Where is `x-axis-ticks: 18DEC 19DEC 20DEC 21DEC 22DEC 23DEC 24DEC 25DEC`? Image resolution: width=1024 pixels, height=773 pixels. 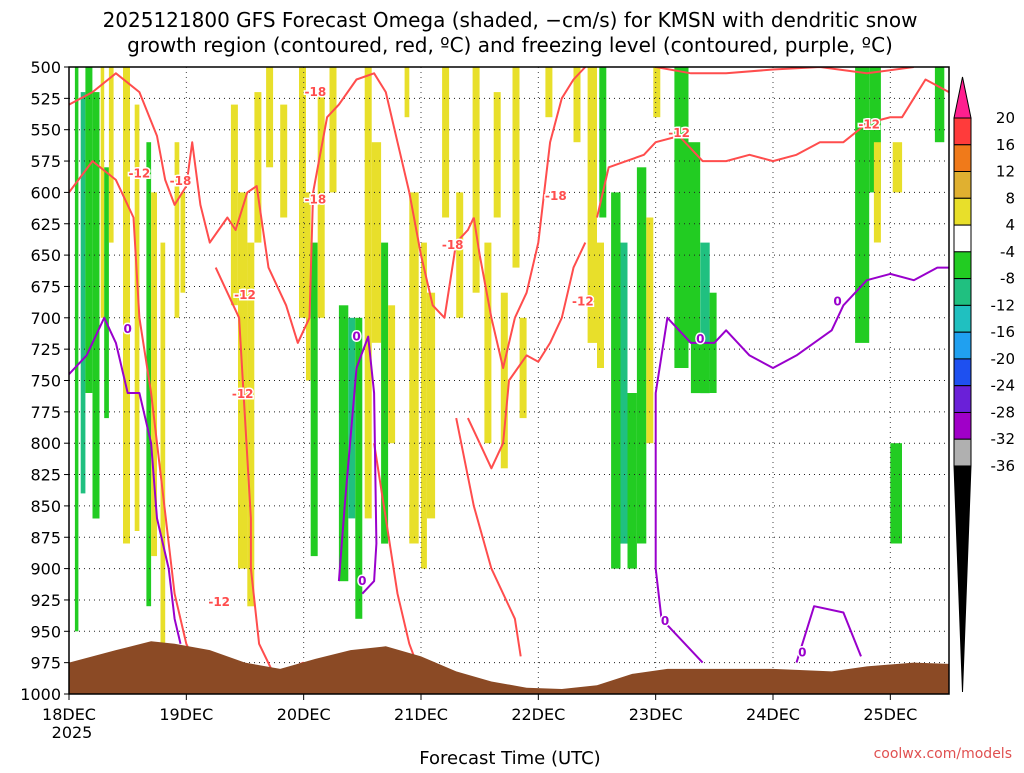
x-axis-ticks: 18DEC 19DEC 20DEC 21DEC 22DEC 23DEC 24DEC 25DEC is located at coordinates (479, 709).